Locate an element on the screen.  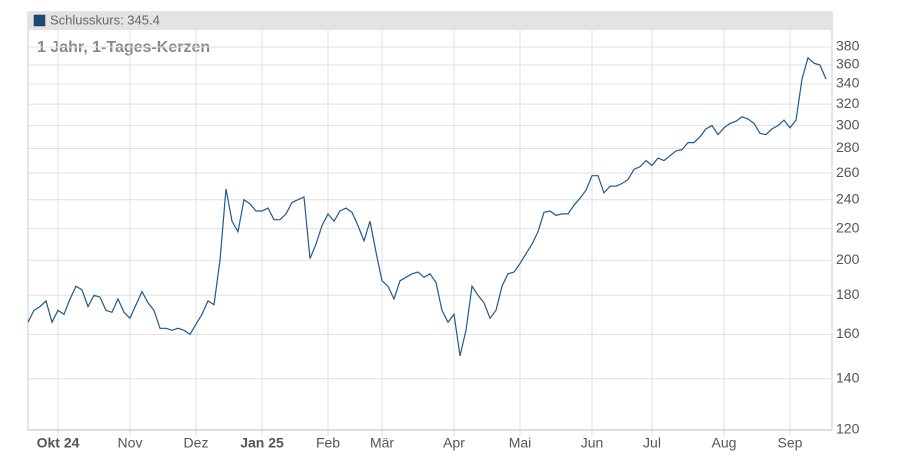
legend-swatch is located at coordinates (39, 20).